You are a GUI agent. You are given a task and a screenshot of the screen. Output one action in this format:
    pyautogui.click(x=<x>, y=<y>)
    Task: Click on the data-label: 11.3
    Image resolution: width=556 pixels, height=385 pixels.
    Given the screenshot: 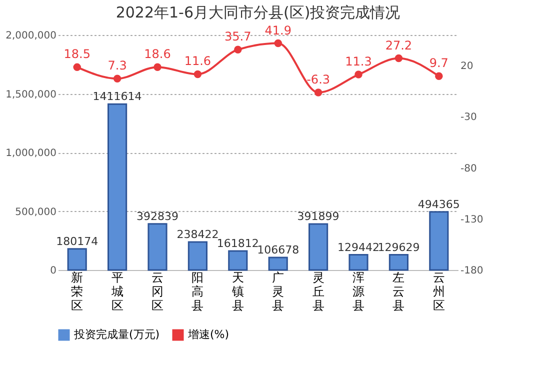 What is the action you would take?
    pyautogui.click(x=358, y=61)
    